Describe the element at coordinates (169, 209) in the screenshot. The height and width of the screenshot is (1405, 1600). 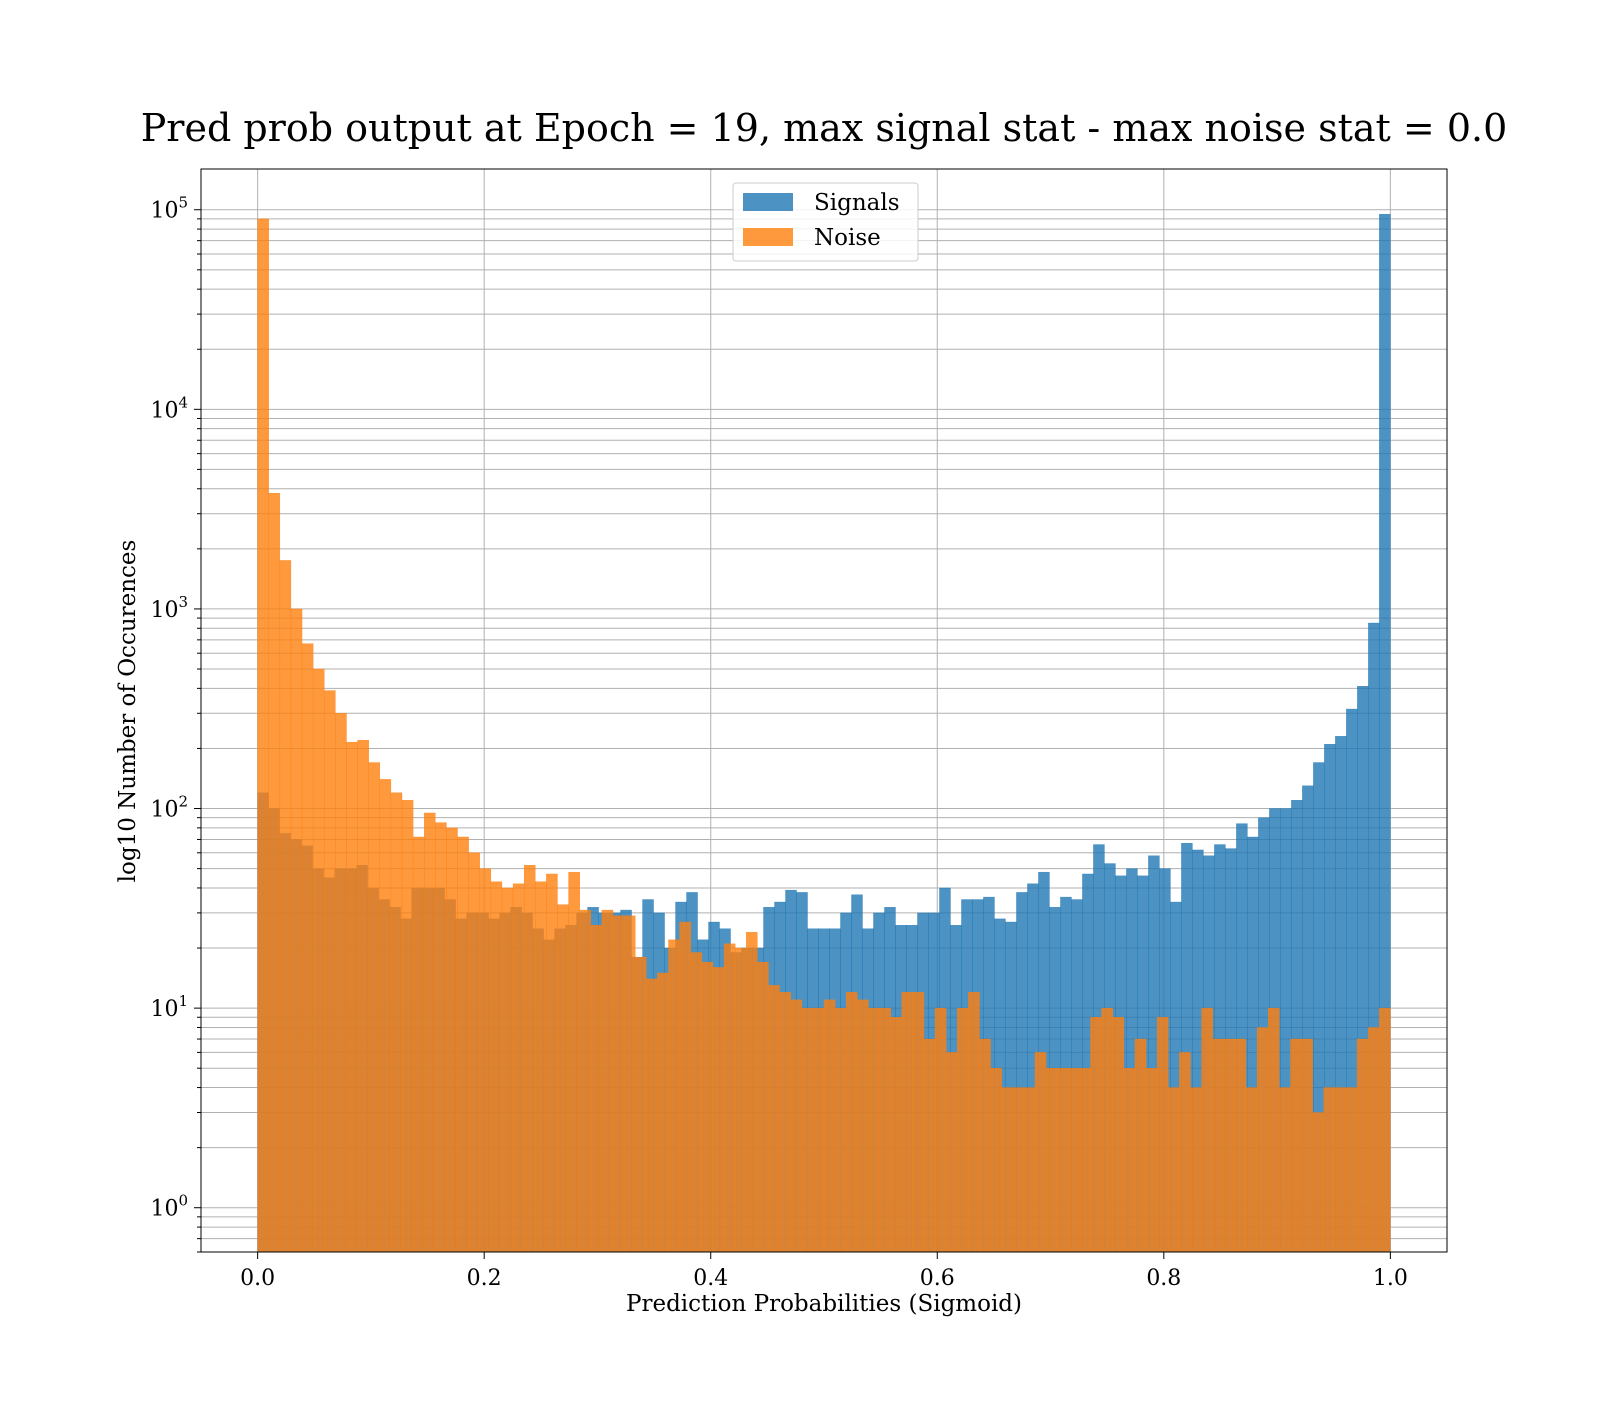
I see `y-tick-label: 10⁵` at that location.